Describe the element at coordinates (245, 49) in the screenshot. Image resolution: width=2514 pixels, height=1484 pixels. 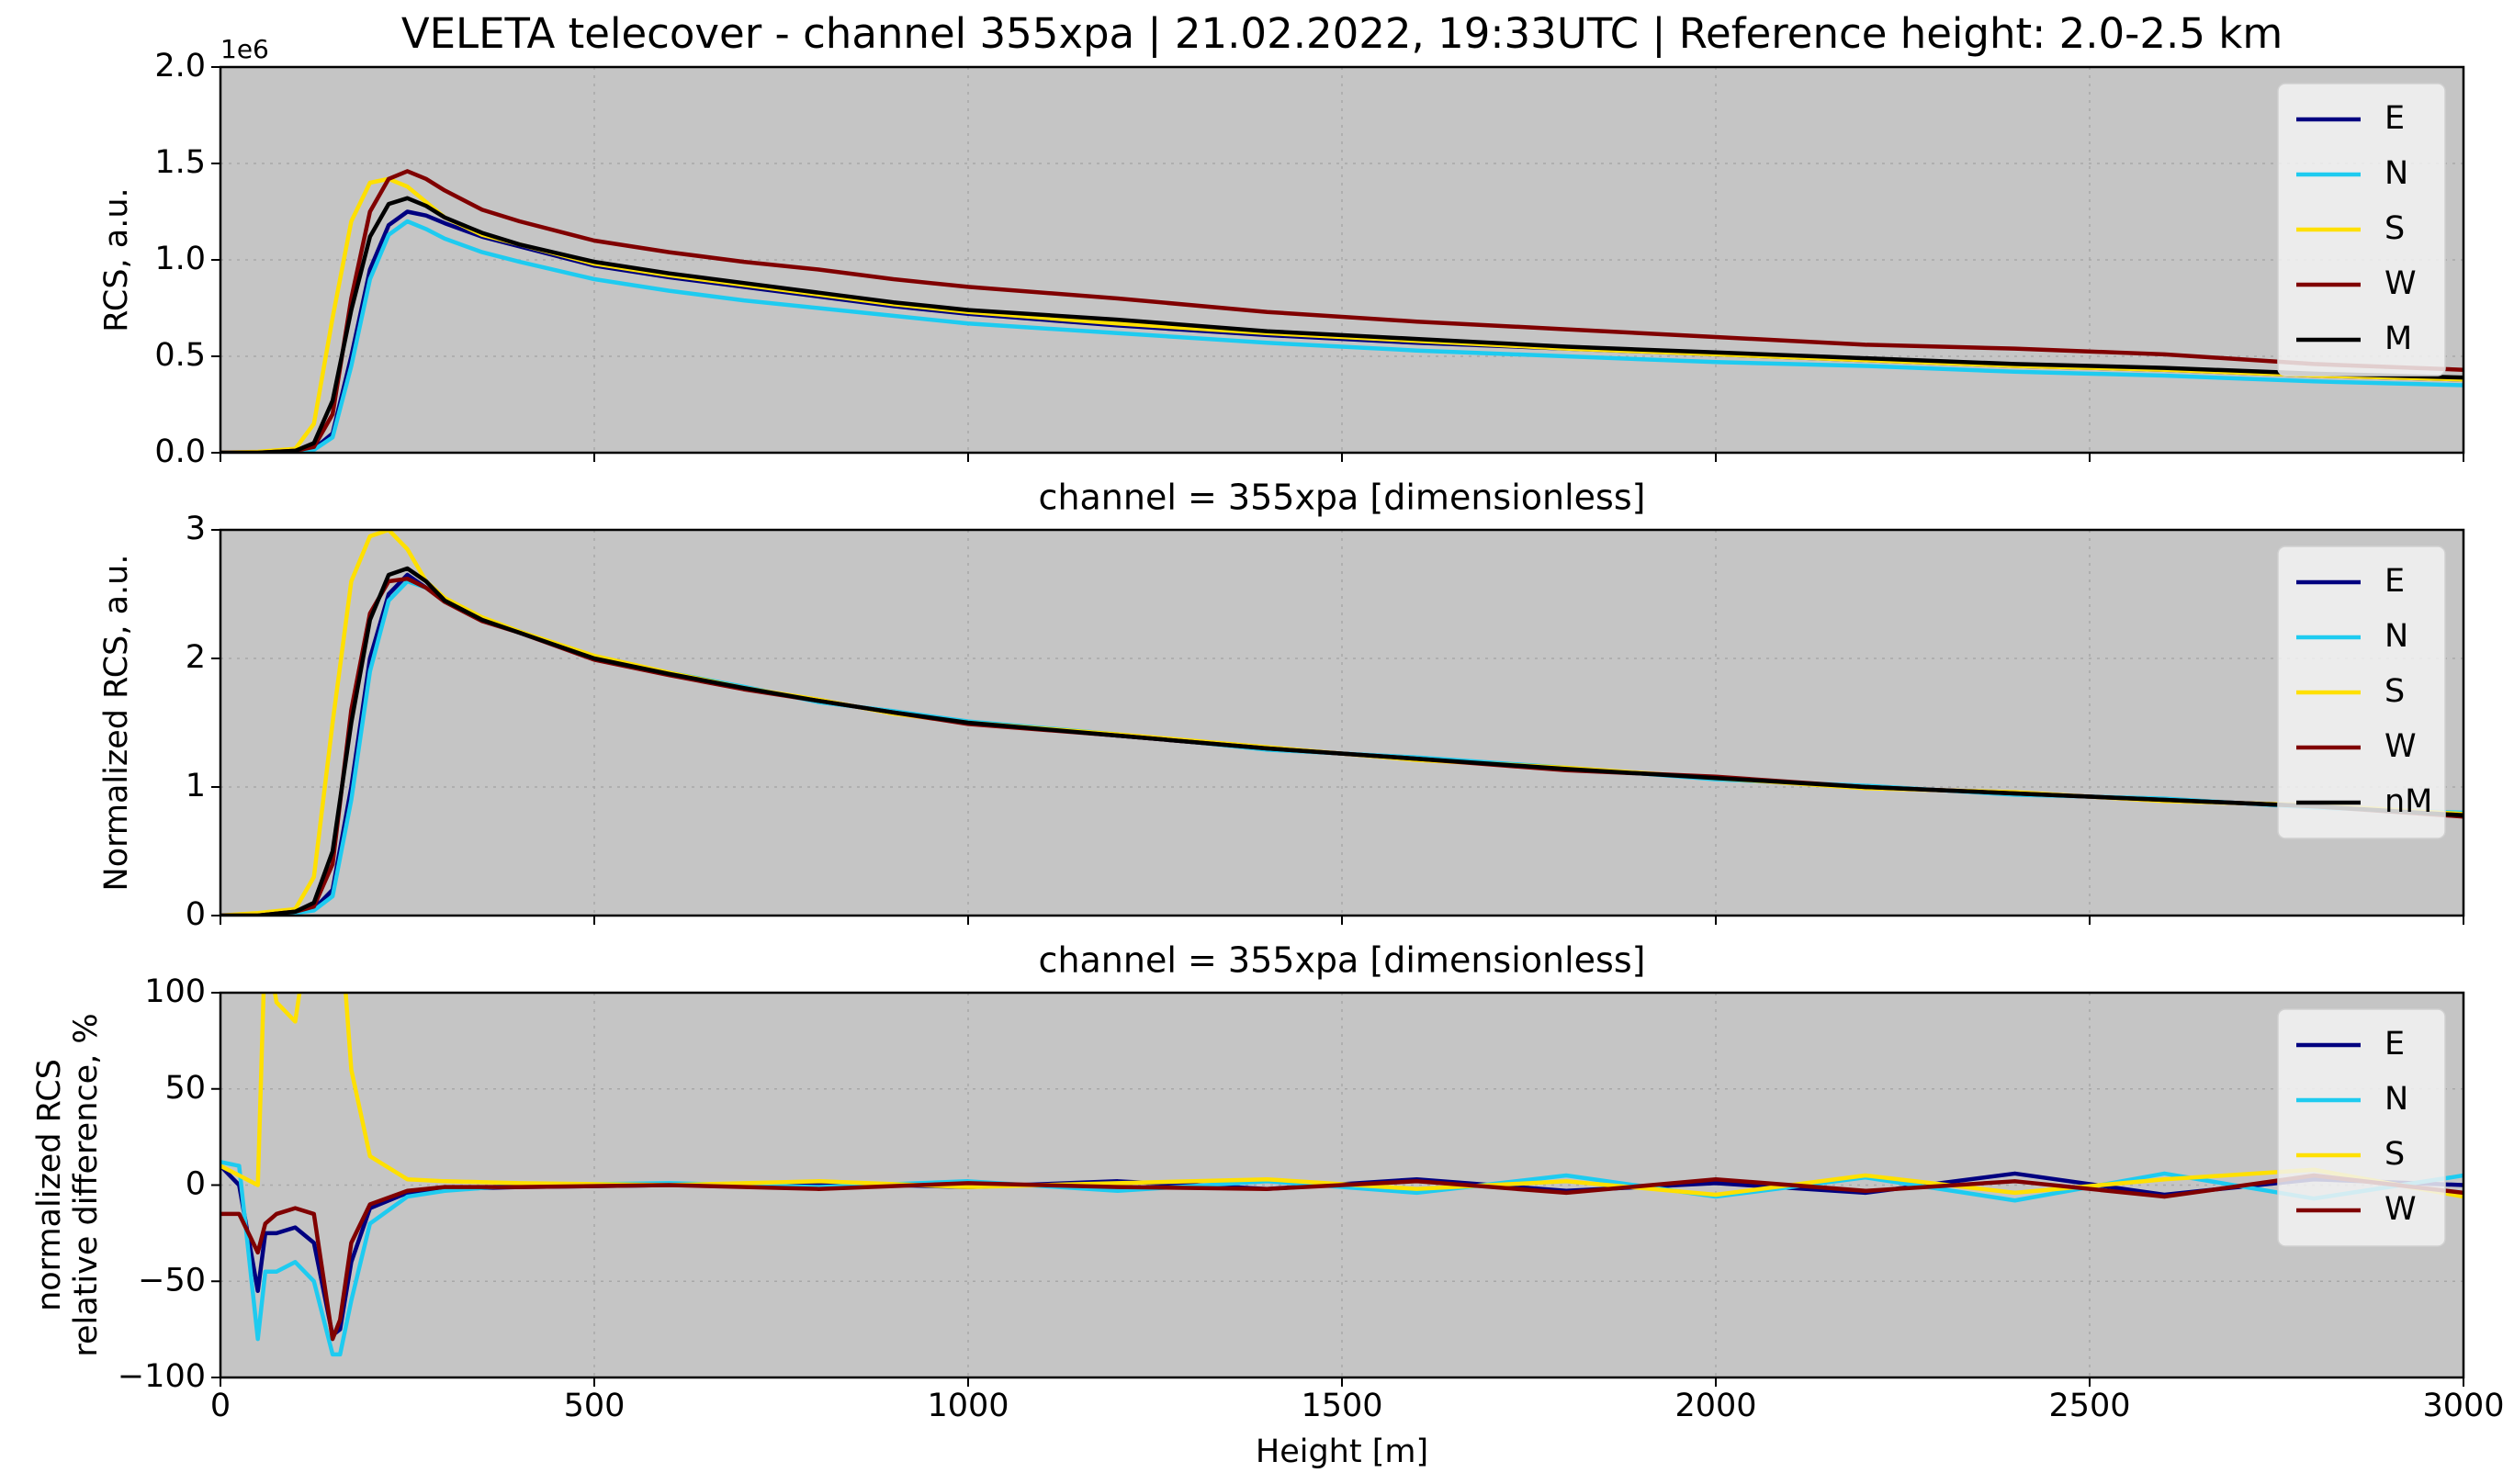
I see `y-offset-label: 1e6` at that location.